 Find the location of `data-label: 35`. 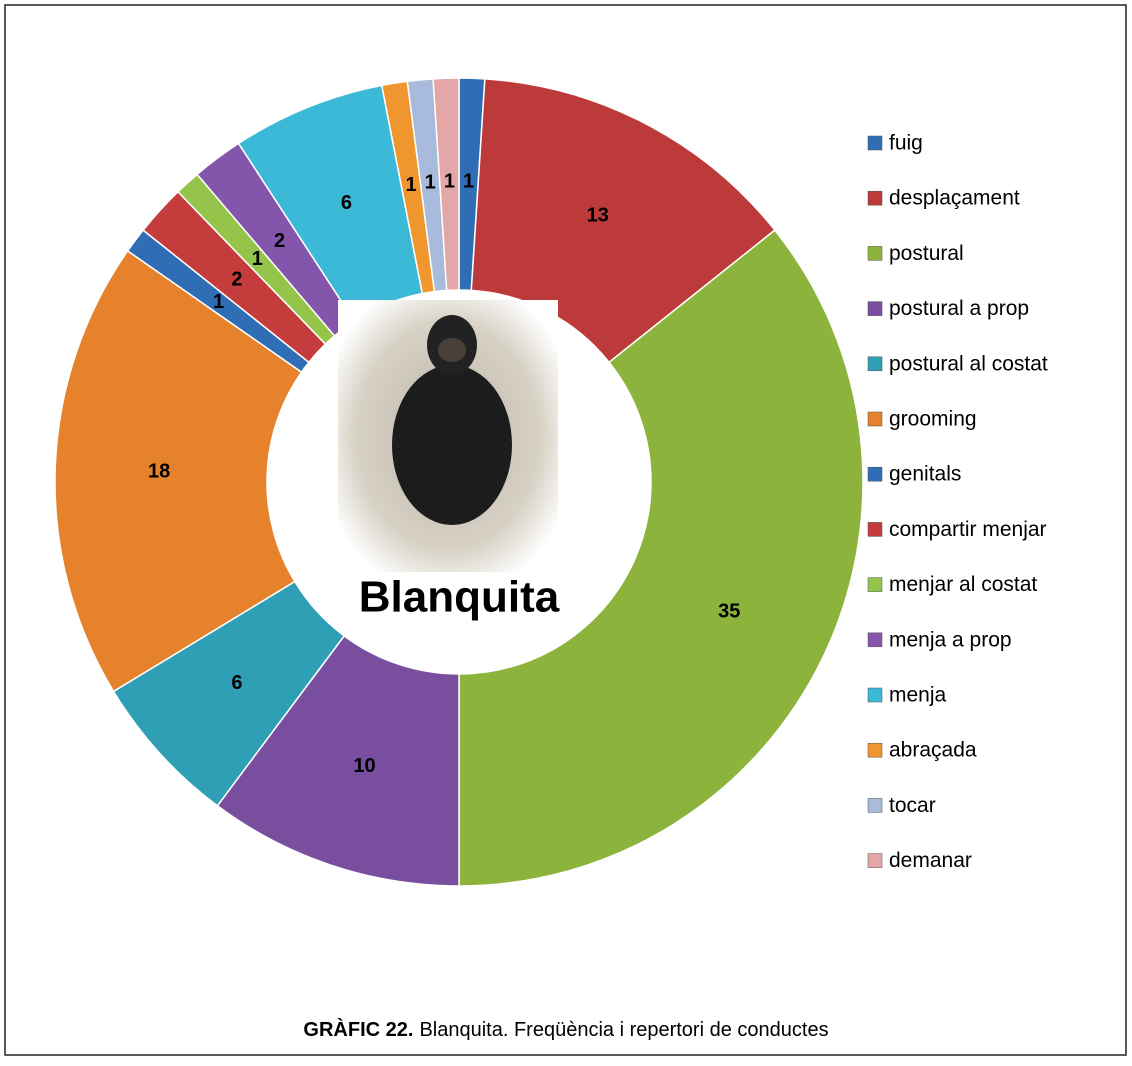

data-label: 35 is located at coordinates (729, 611).